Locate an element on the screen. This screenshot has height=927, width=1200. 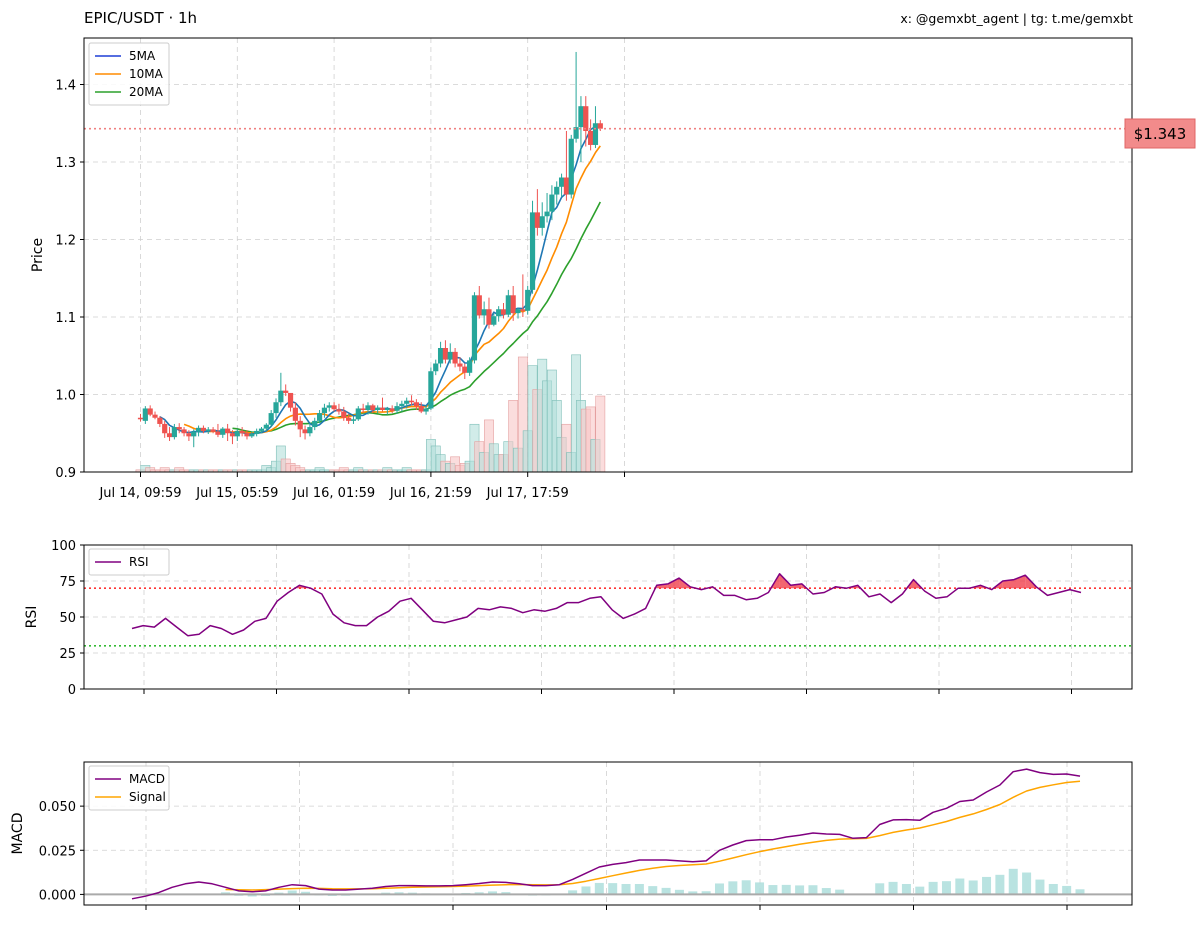
price-xtick-label: Jul 15, 05:59 is located at coordinates (236, 493).